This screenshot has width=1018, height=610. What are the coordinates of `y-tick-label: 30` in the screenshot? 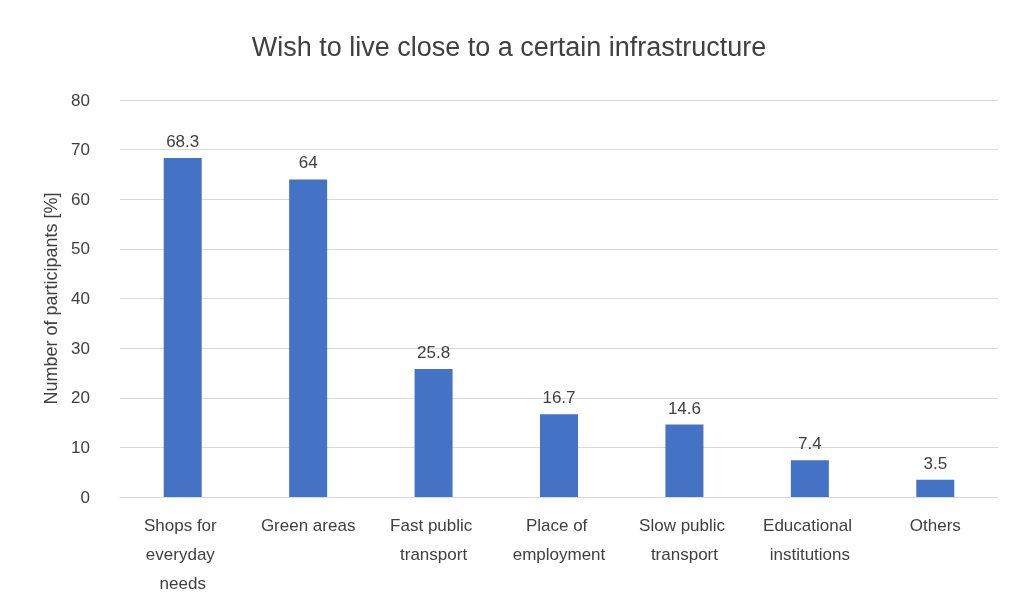 It's located at (80, 348).